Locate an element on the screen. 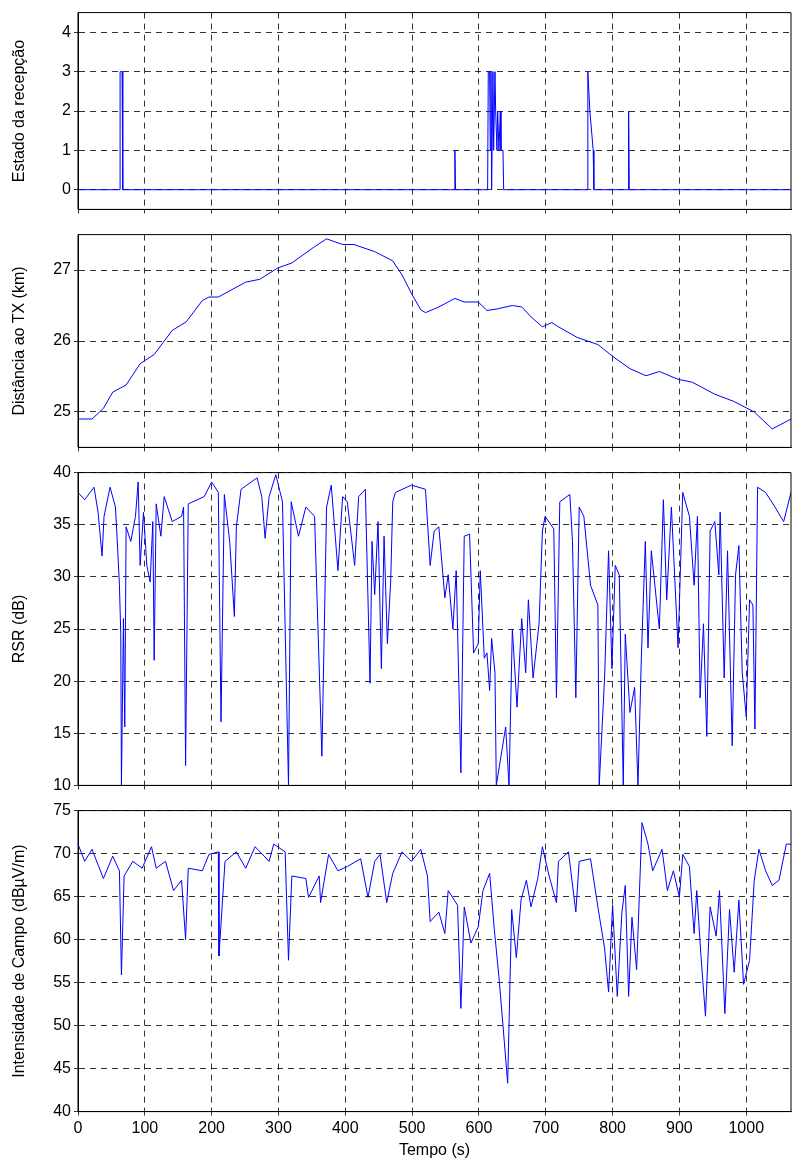 This screenshot has height=1168, width=795. y-tick-label: 2 is located at coordinates (67, 110).